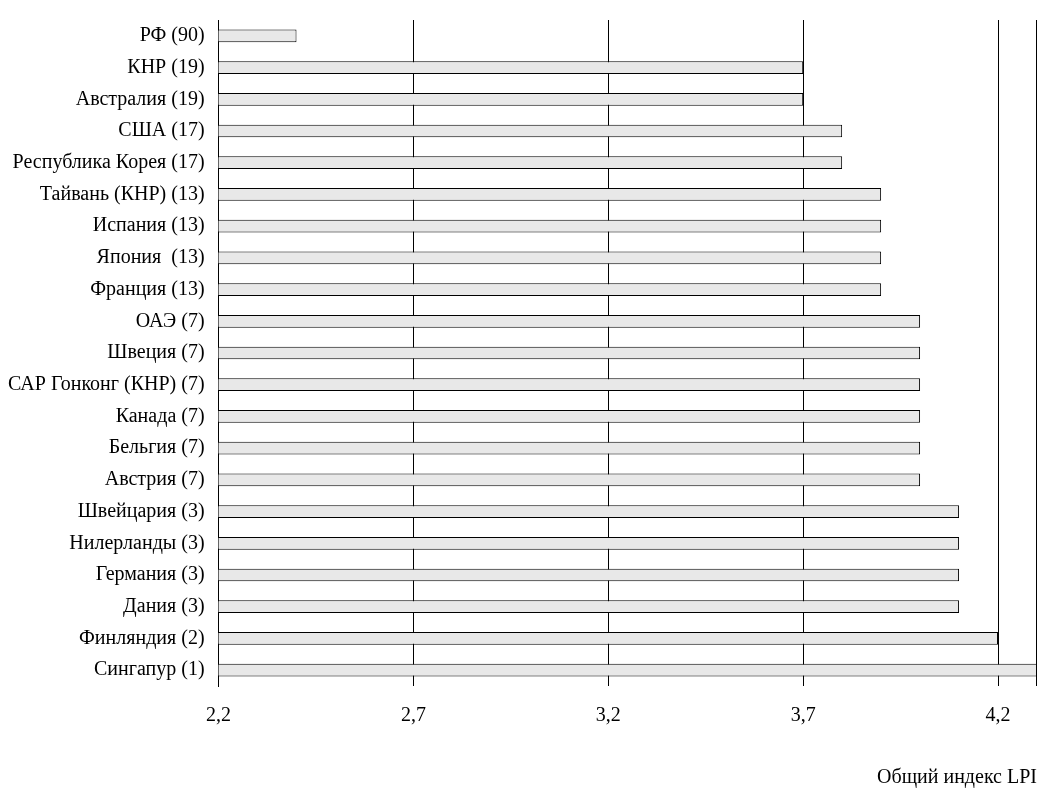  Describe the element at coordinates (172, 35) in the screenshot. I see `y-tick-label: РФ (90)` at that location.